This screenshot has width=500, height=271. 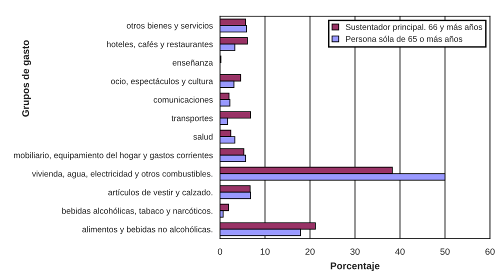 What do you see at coordinates (137, 212) in the screenshot?
I see `y-tick-label: bebidas alcohólicas, tabaco y narcóticos.` at bounding box center [137, 212].